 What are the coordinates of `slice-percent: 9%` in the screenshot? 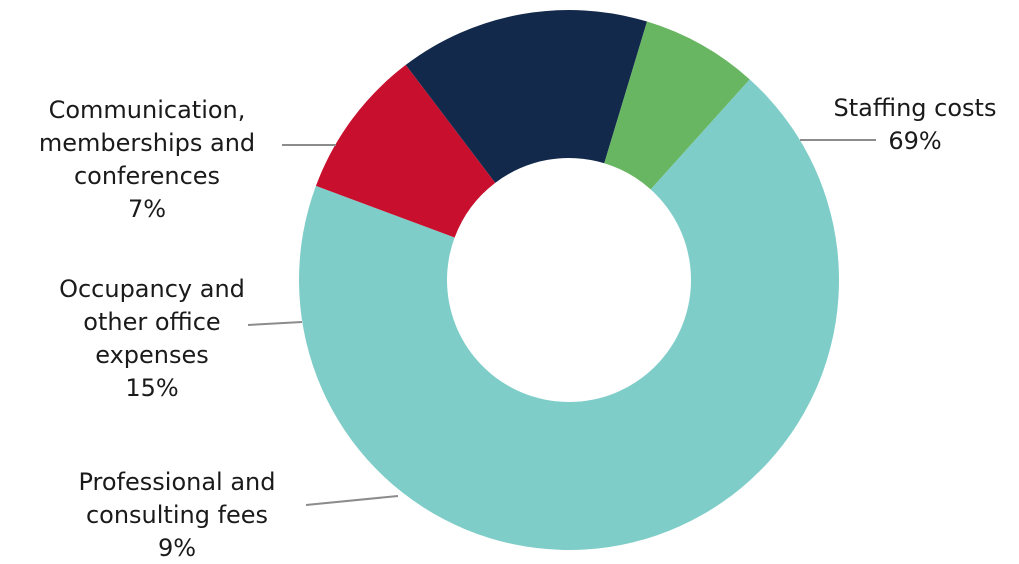 It's located at (177, 548).